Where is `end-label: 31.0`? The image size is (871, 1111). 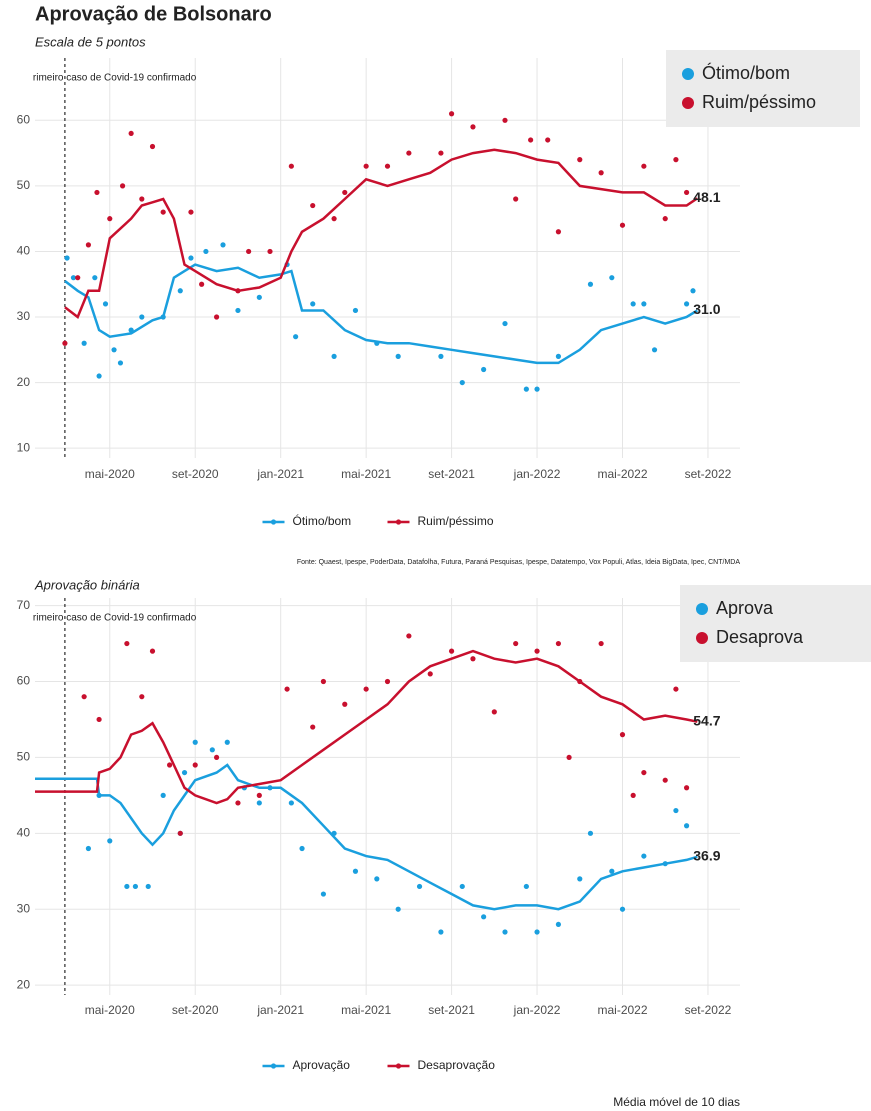 end-label: 31.0 is located at coordinates (706, 309).